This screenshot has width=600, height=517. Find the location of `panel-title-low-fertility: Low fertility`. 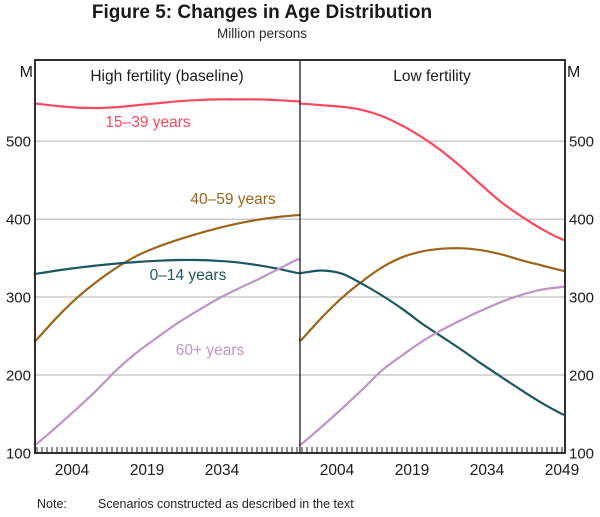

panel-title-low-fertility: Low fertility is located at coordinates (432, 76).